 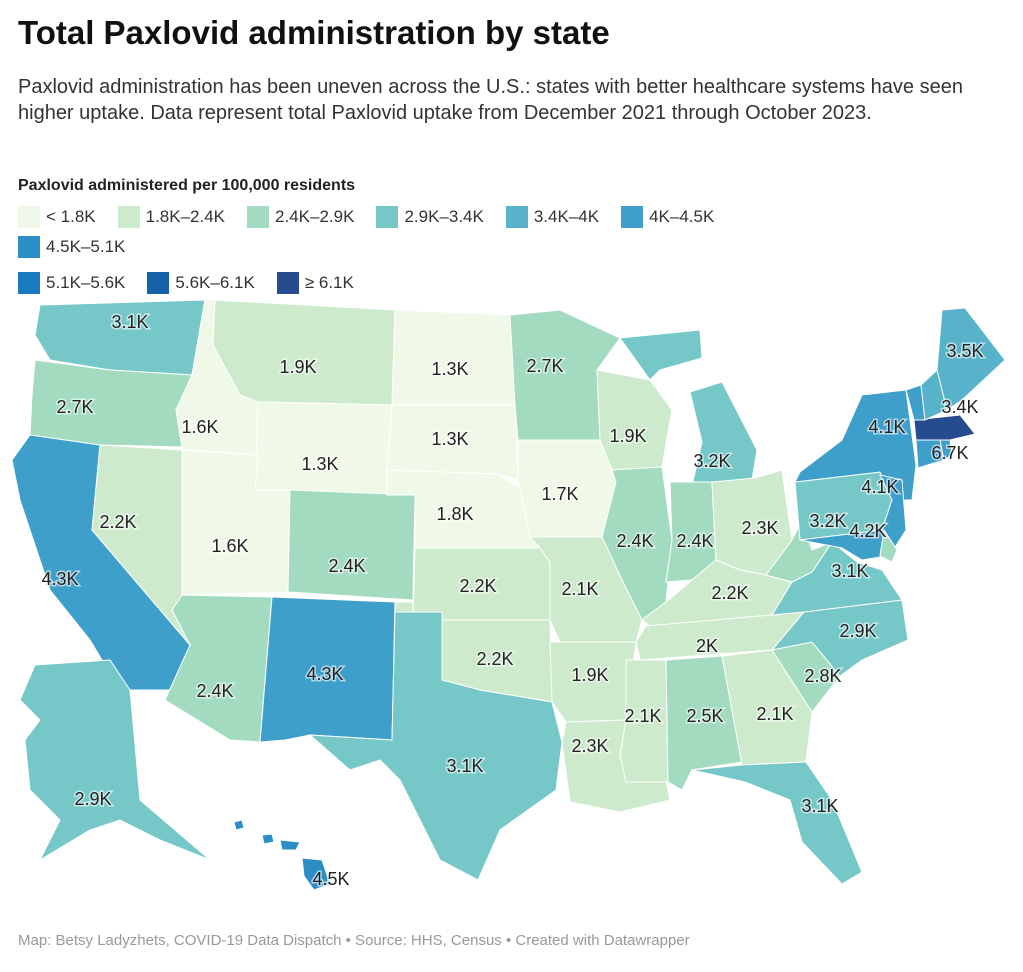 I want to click on state-nd, so click(x=453, y=357).